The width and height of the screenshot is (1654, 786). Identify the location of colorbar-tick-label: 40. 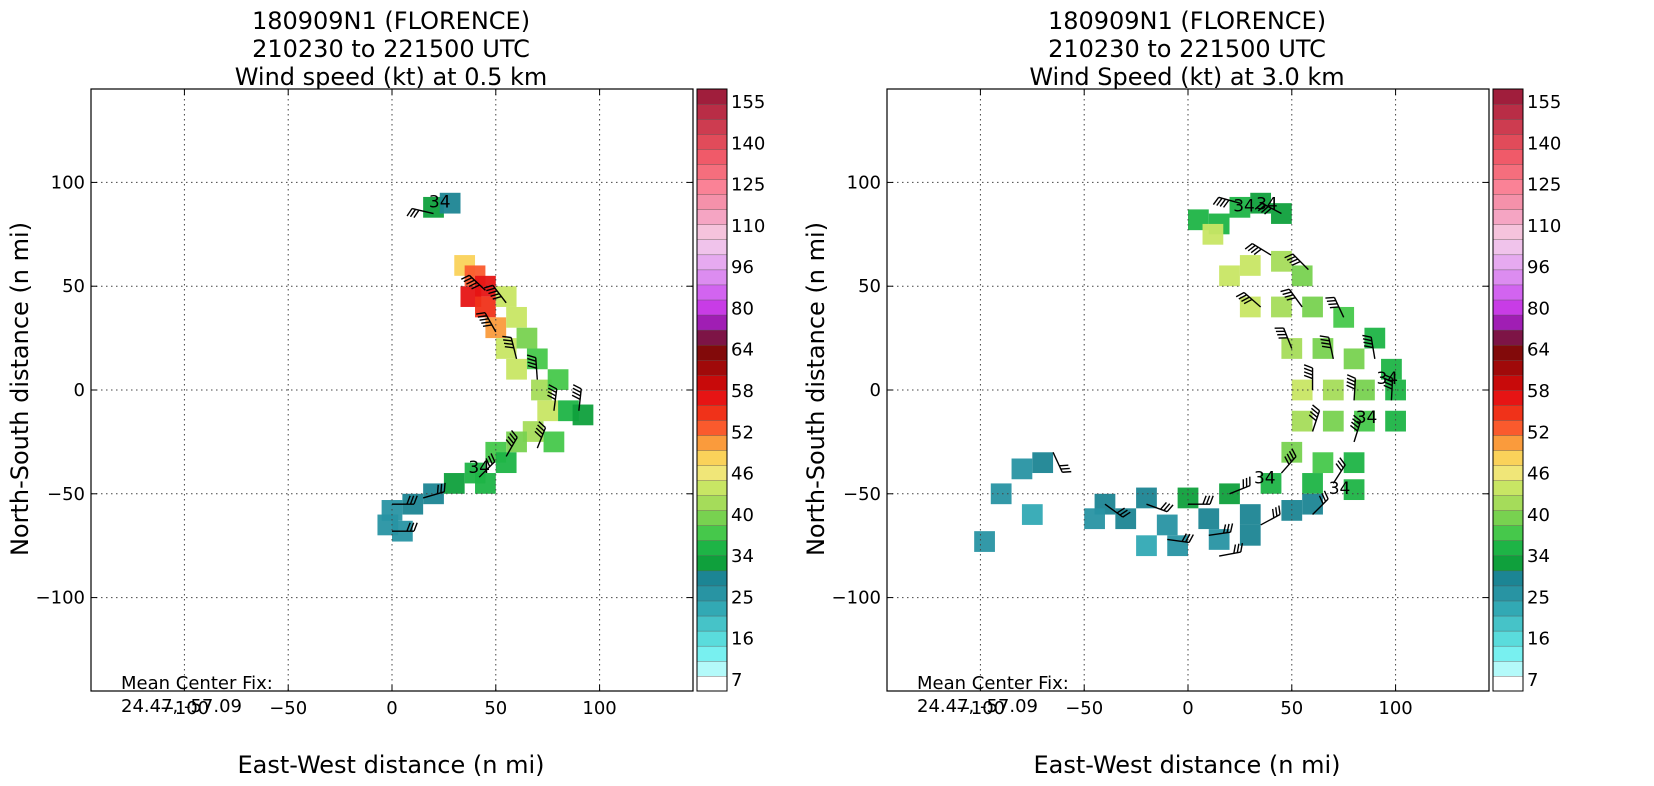
(1538, 515).